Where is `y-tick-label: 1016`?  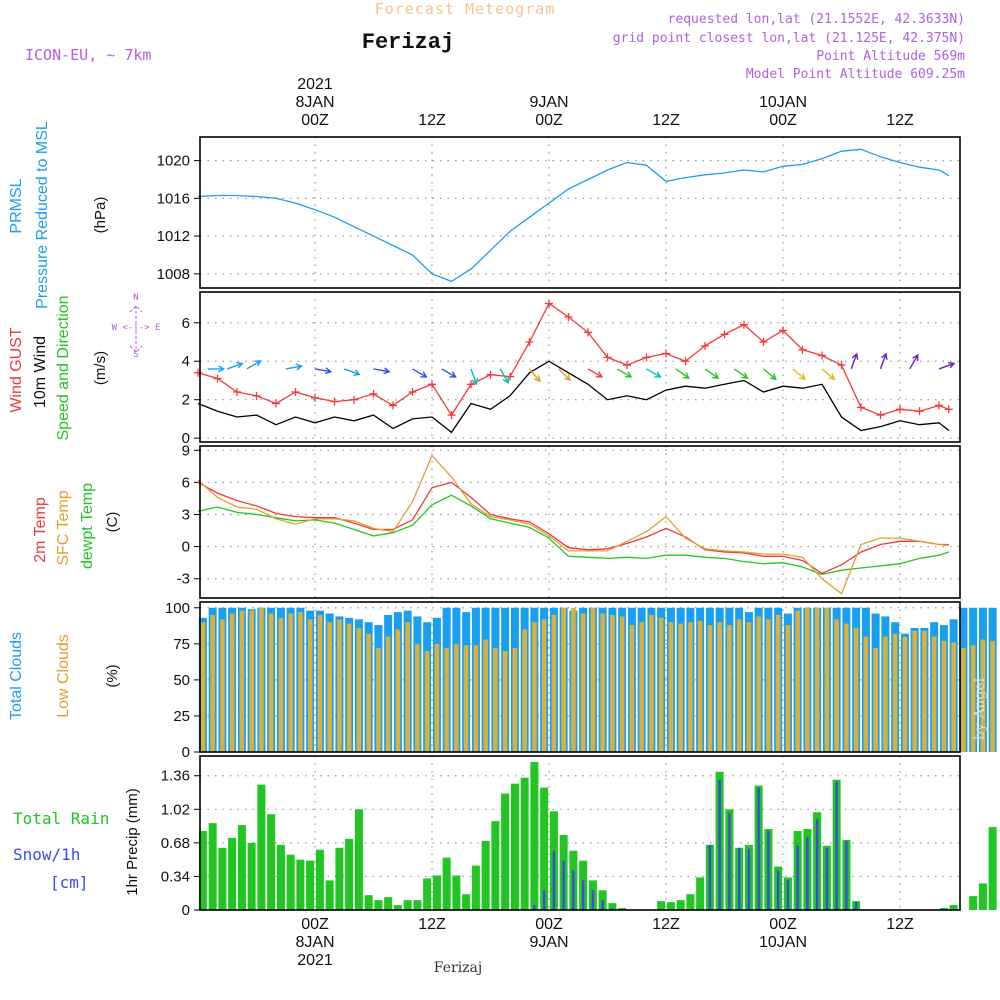
y-tick-label: 1016 is located at coordinates (173, 198).